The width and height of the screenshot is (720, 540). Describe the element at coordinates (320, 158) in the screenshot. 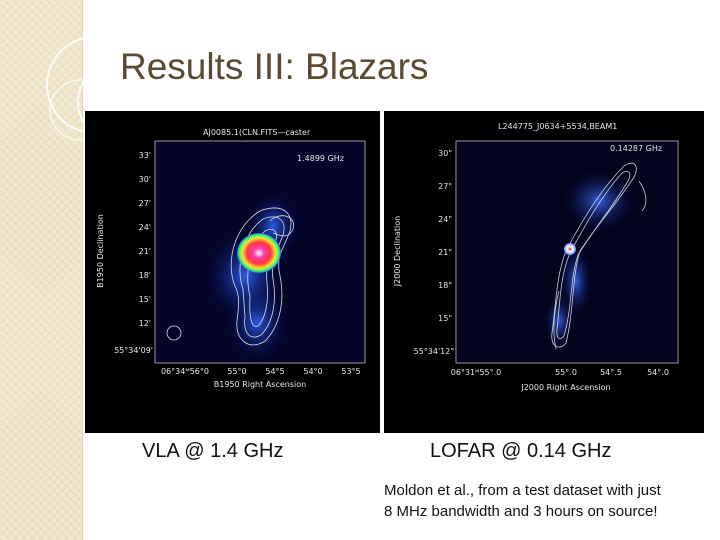

I see `vla-frequency: 1.4899 GHz` at that location.